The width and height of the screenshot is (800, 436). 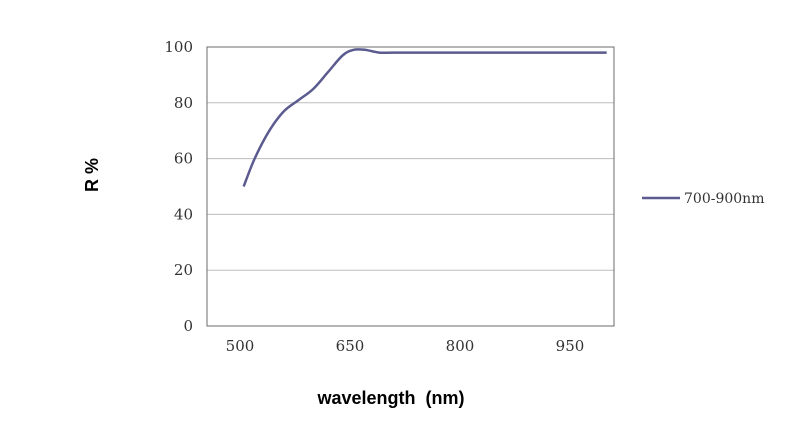 What do you see at coordinates (570, 346) in the screenshot?
I see `x-tick-label: 950` at bounding box center [570, 346].